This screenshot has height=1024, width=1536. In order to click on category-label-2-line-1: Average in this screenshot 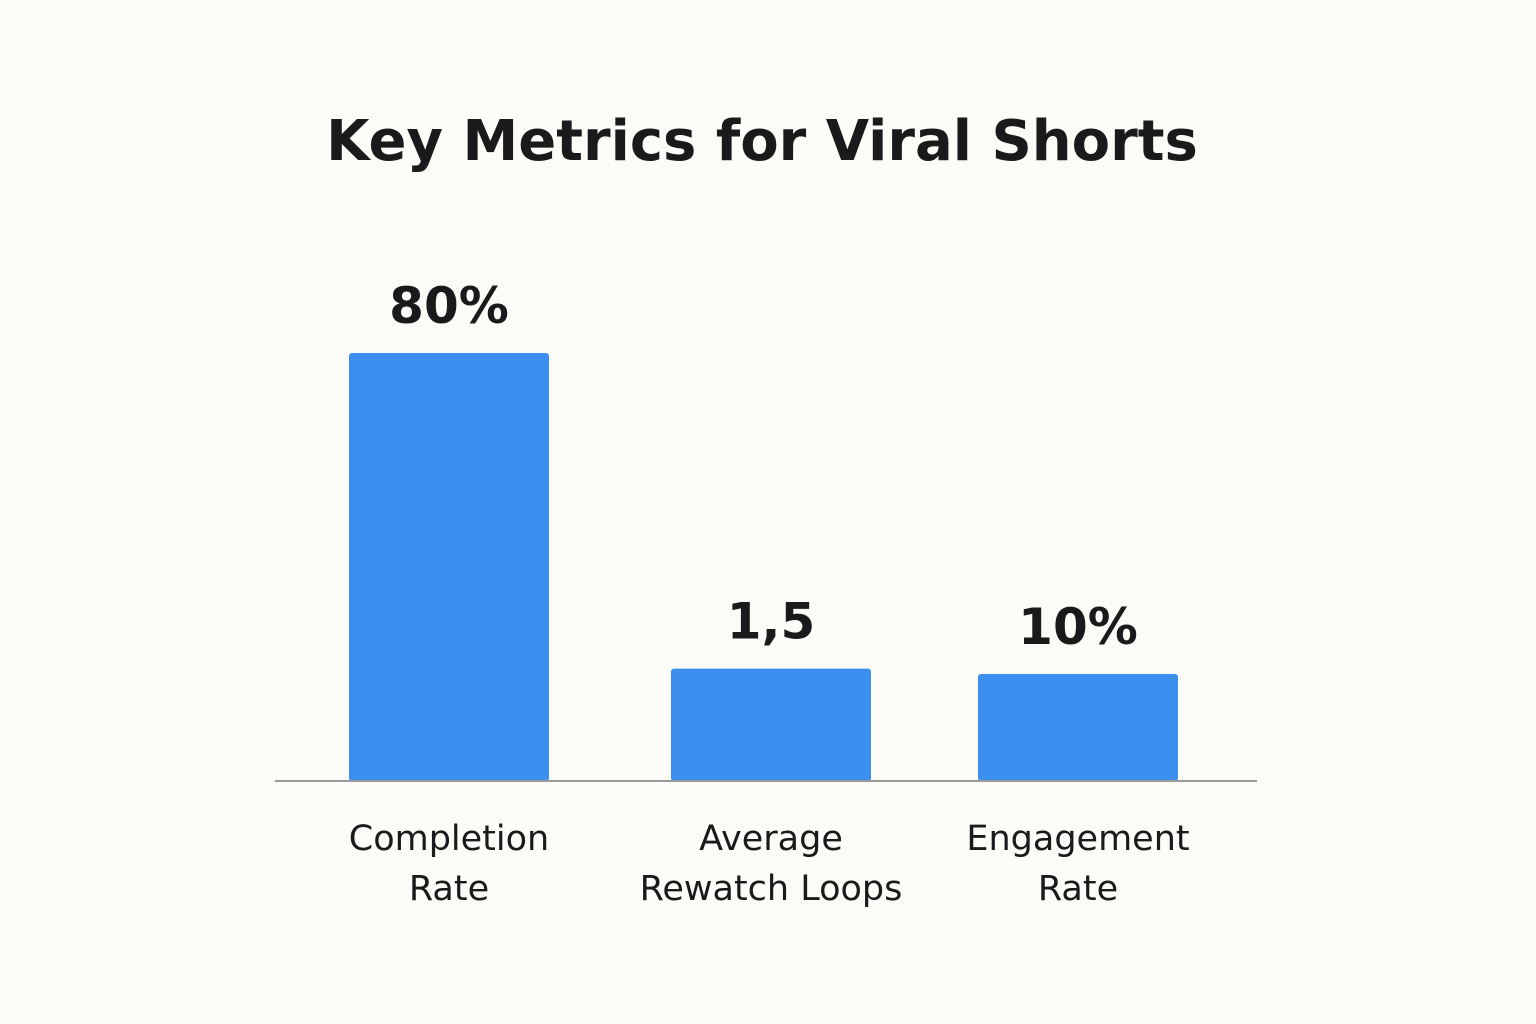, I will do `click(771, 839)`.